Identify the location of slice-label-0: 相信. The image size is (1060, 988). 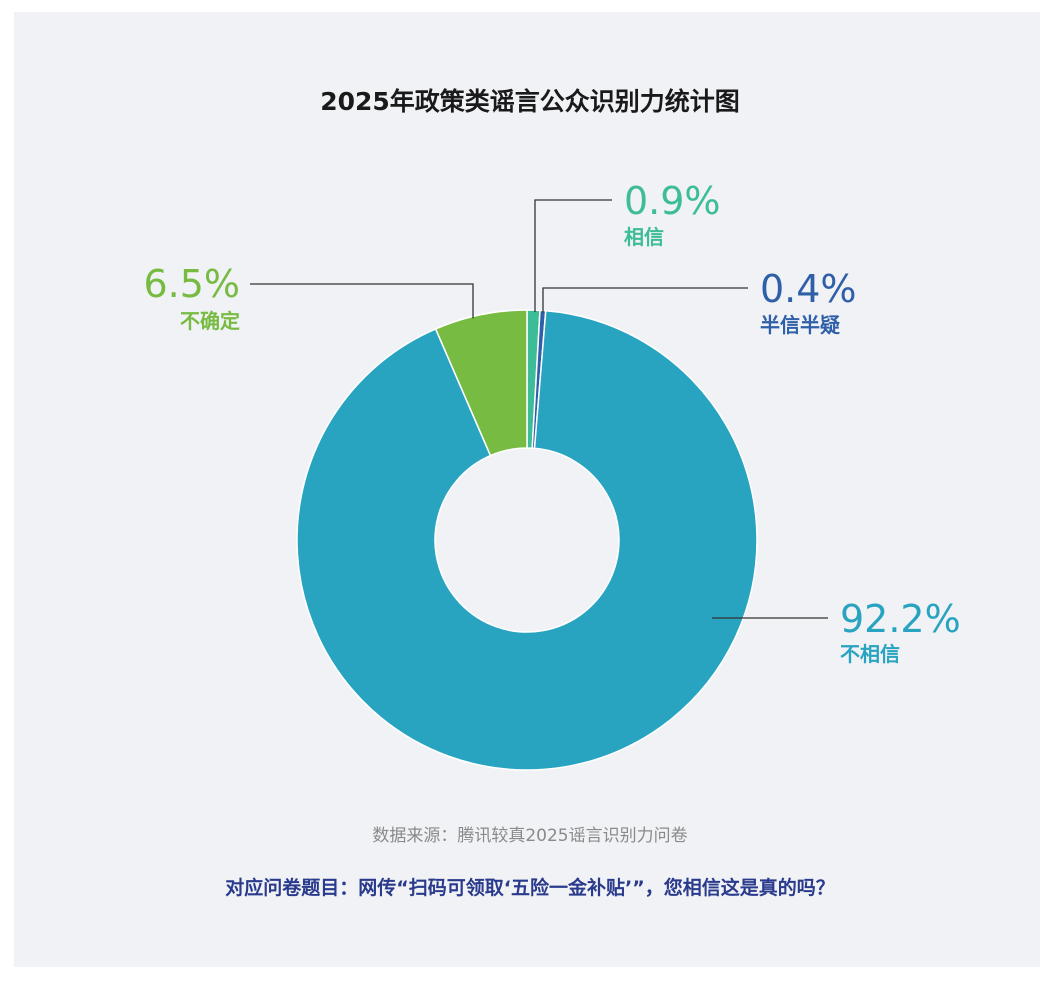
(644, 237).